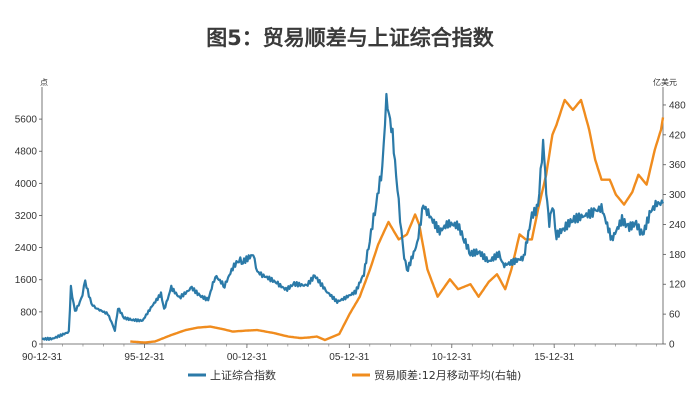 Image resolution: width=700 pixels, height=400 pixels. Describe the element at coordinates (677, 105) in the screenshot. I see `right-tick-label: 480` at that location.